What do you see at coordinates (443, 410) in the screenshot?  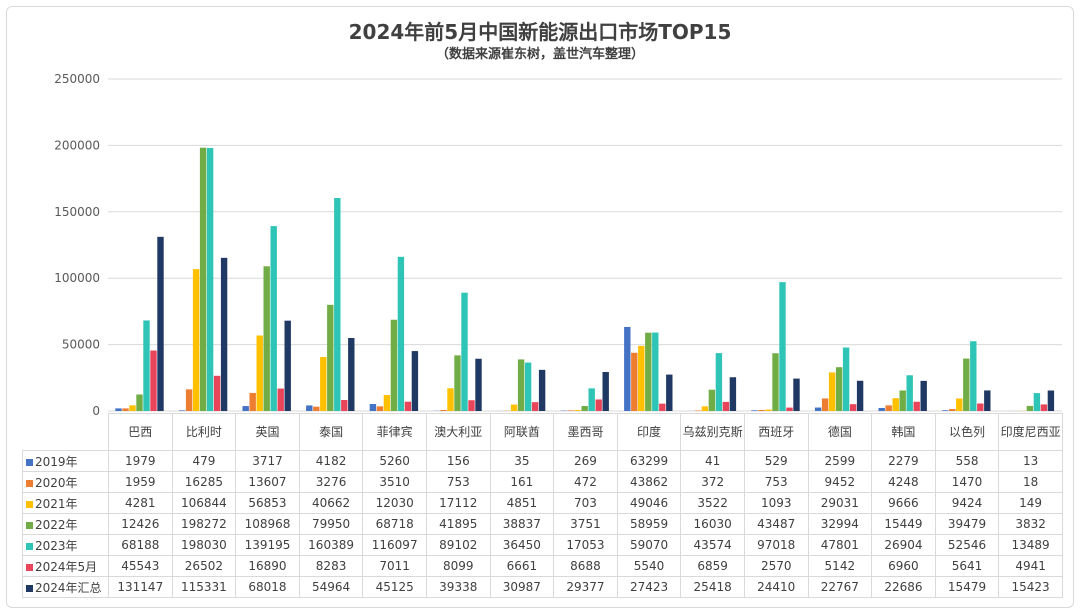 I see `bar-2020年-澳大利亚` at bounding box center [443, 410].